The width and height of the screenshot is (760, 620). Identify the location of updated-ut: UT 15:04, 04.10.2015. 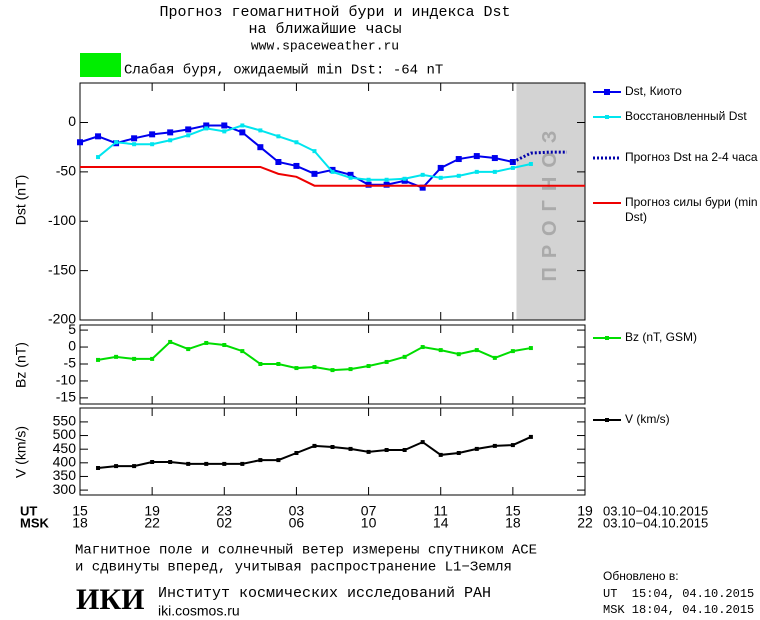
(678, 594).